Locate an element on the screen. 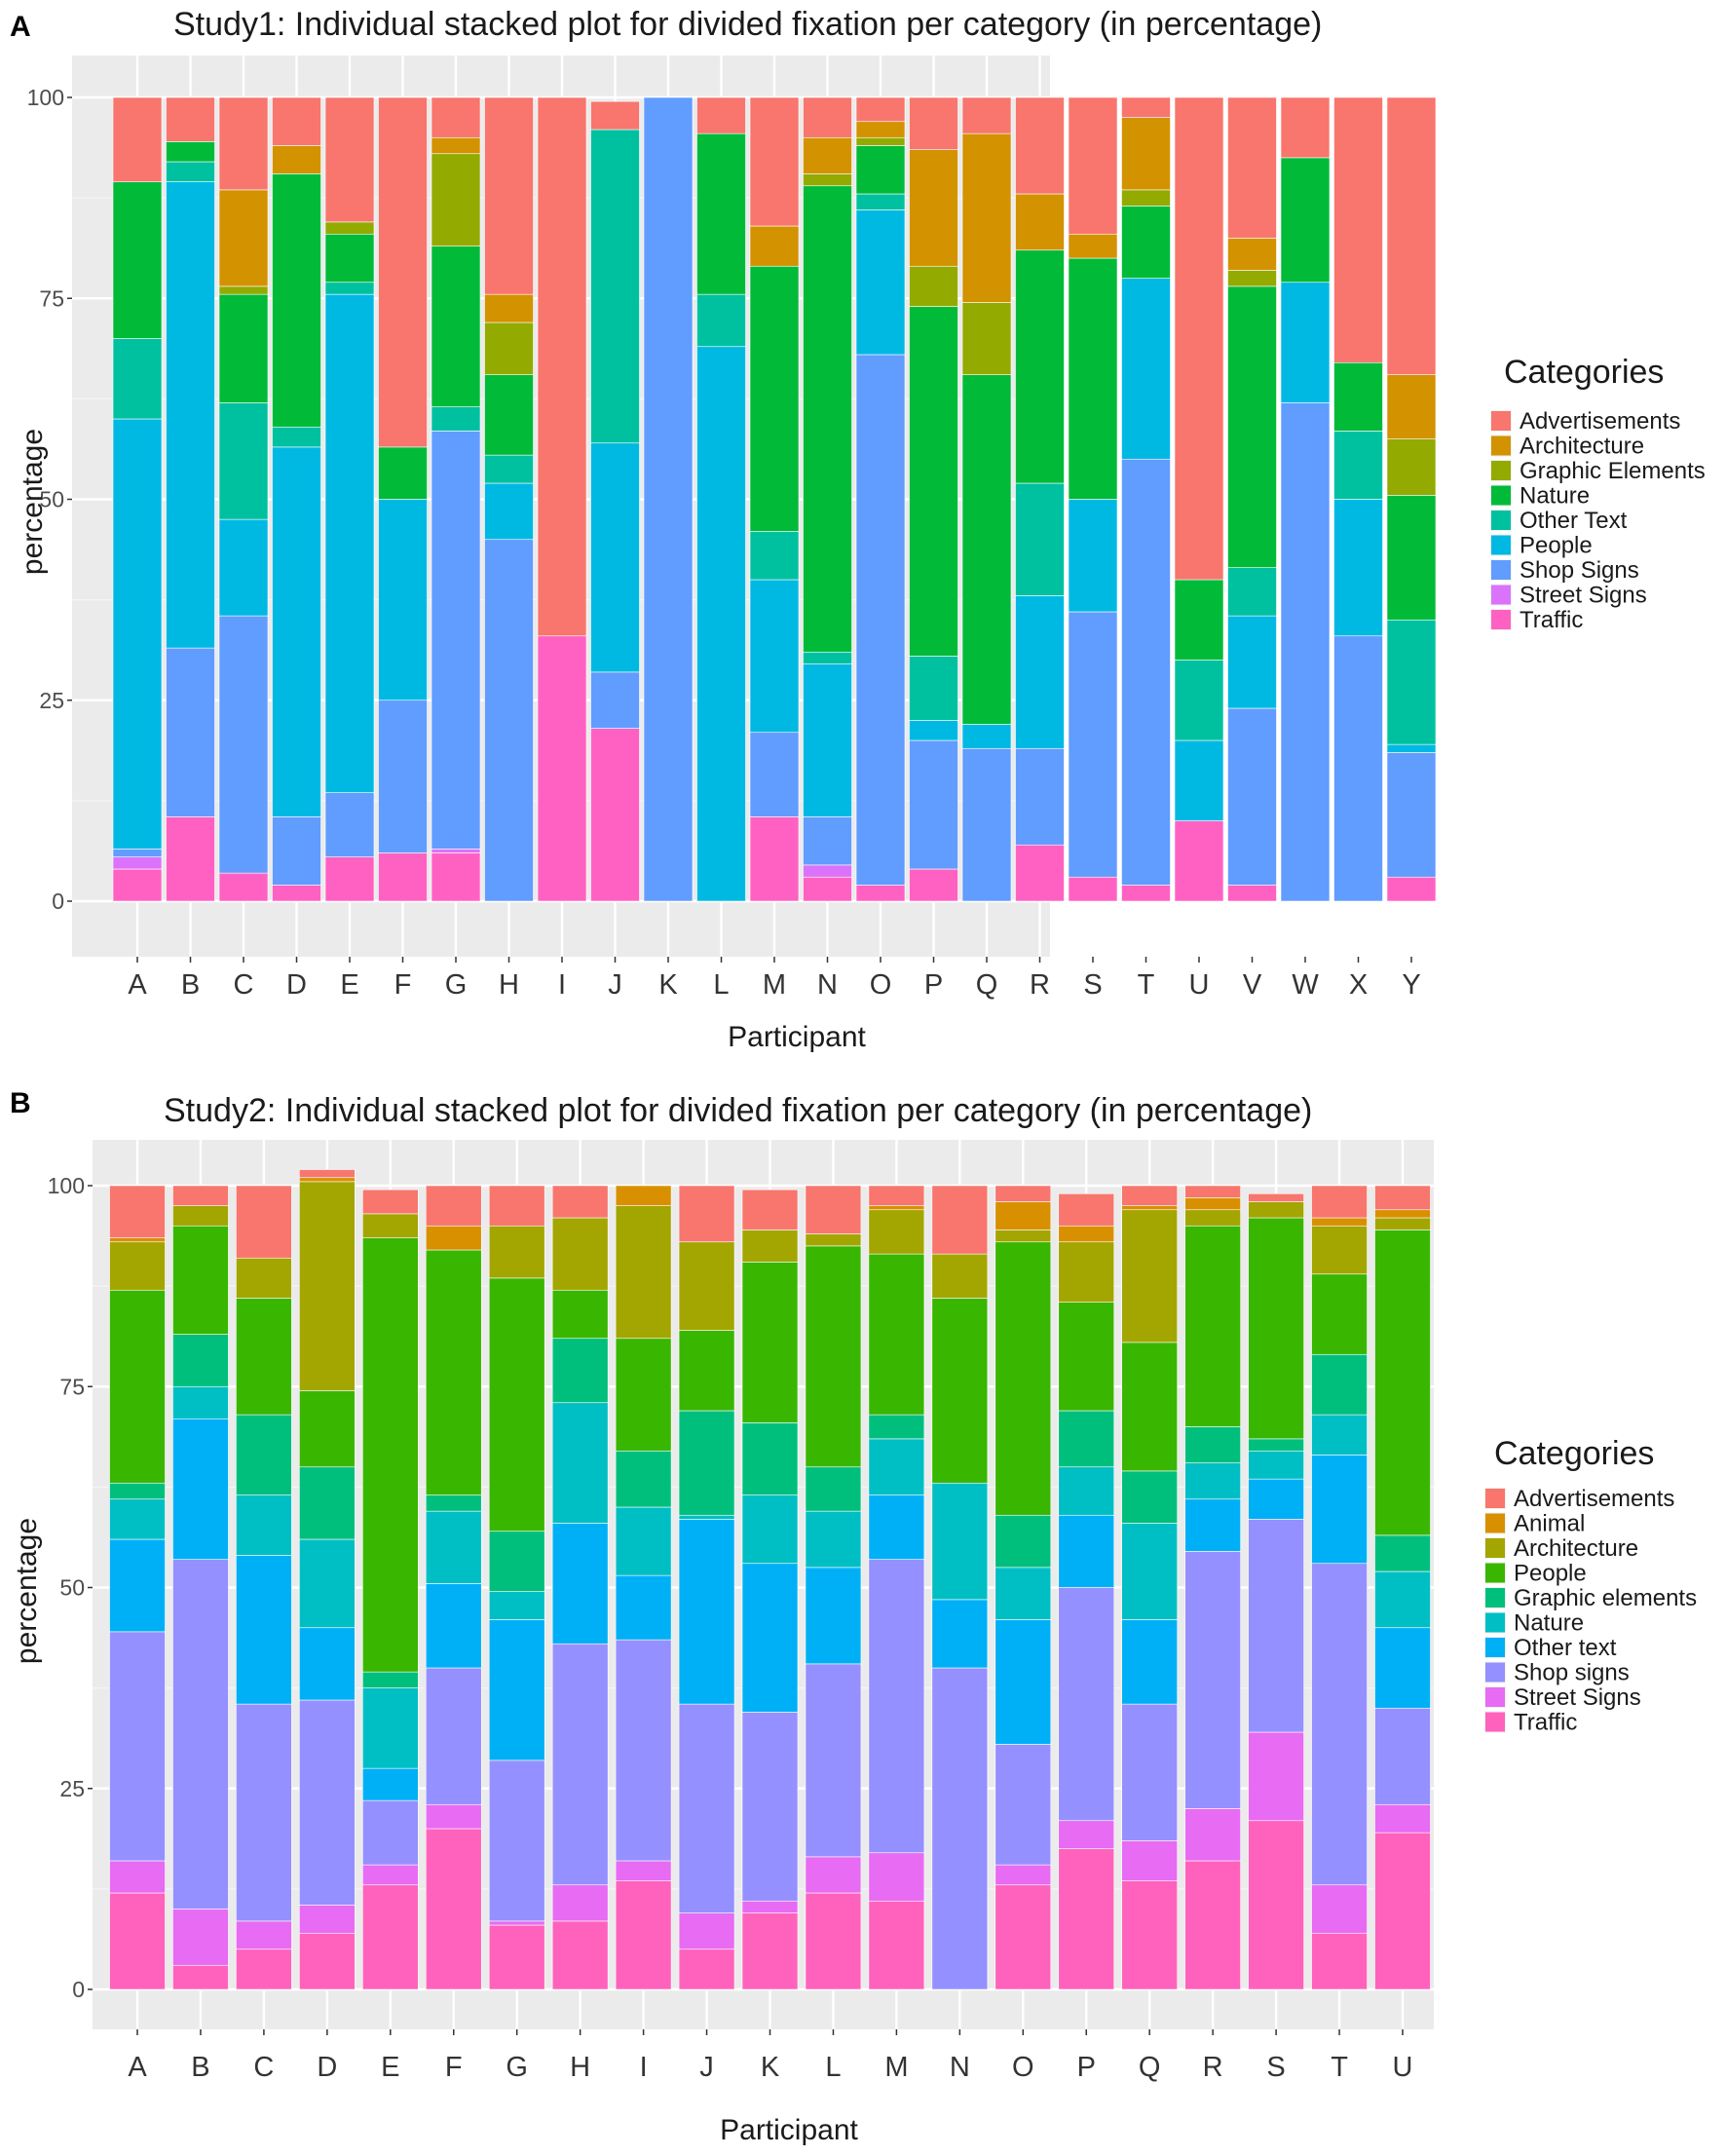 The height and width of the screenshot is (2156, 1726). y-tick-label-75: 75 is located at coordinates (51, 298).